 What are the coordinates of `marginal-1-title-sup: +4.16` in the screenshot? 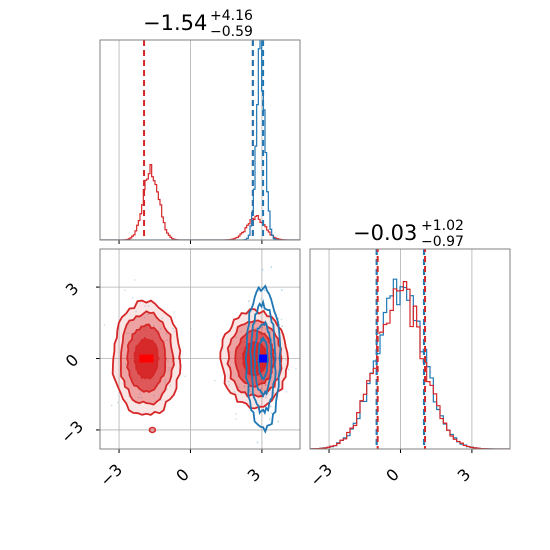 It's located at (231, 16).